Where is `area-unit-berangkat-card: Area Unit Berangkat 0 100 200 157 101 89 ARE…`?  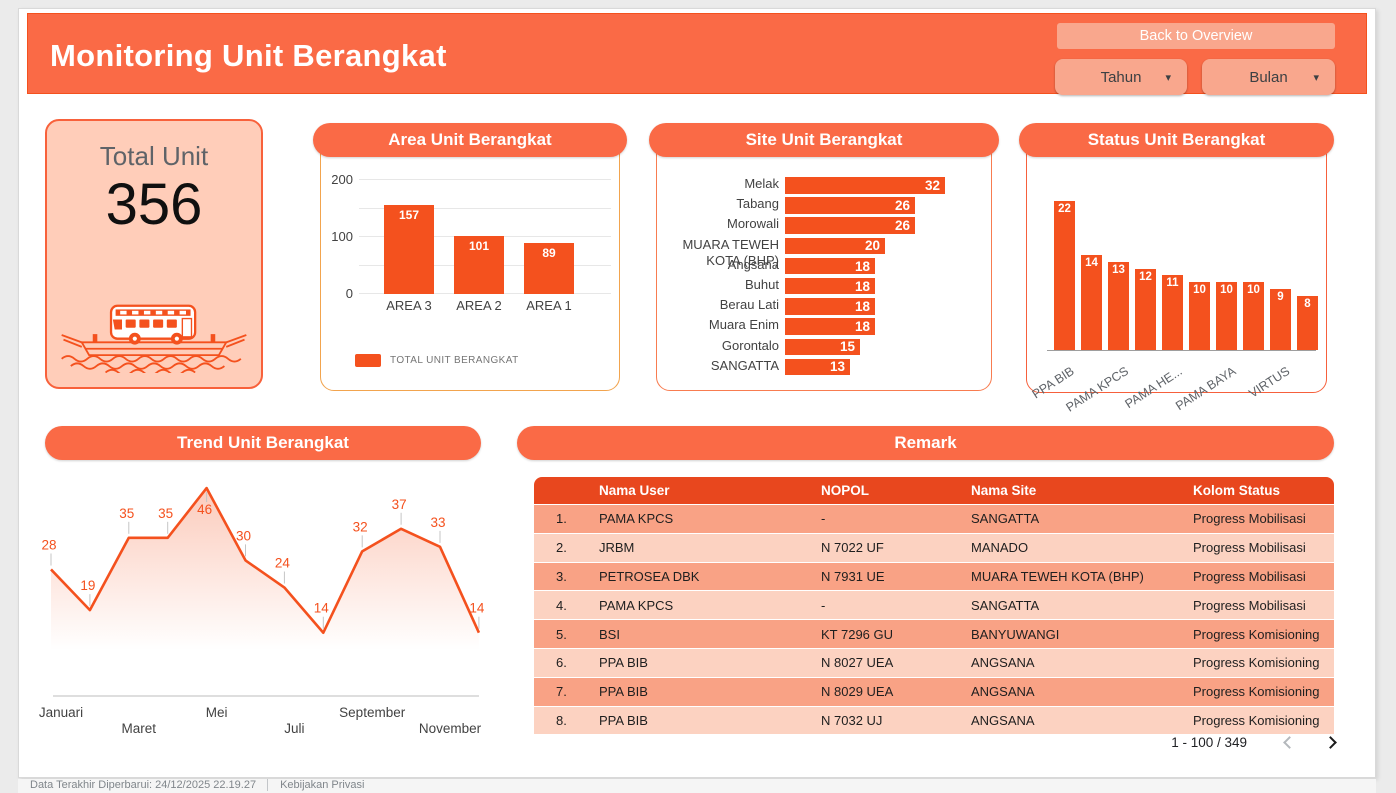
area-unit-berangkat-card: Area Unit Berangkat 0 100 200 157 101 89 ARE… is located at coordinates (470, 257).